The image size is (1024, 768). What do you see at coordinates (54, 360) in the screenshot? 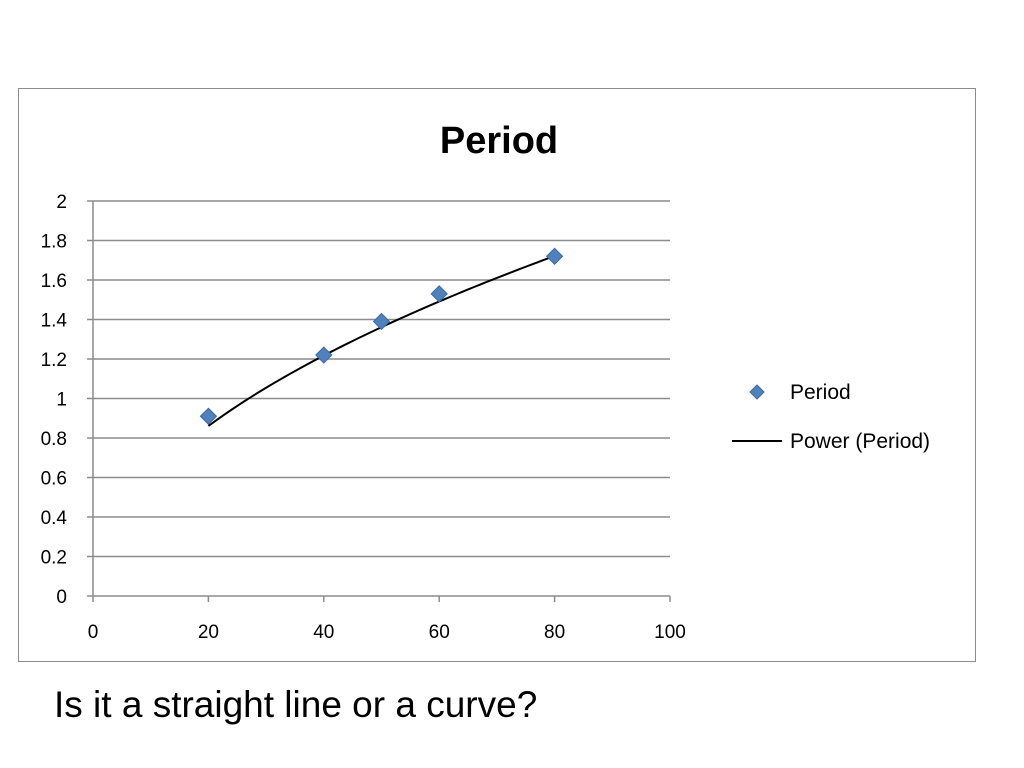
I see `y-tick-label: 1.2` at bounding box center [54, 360].